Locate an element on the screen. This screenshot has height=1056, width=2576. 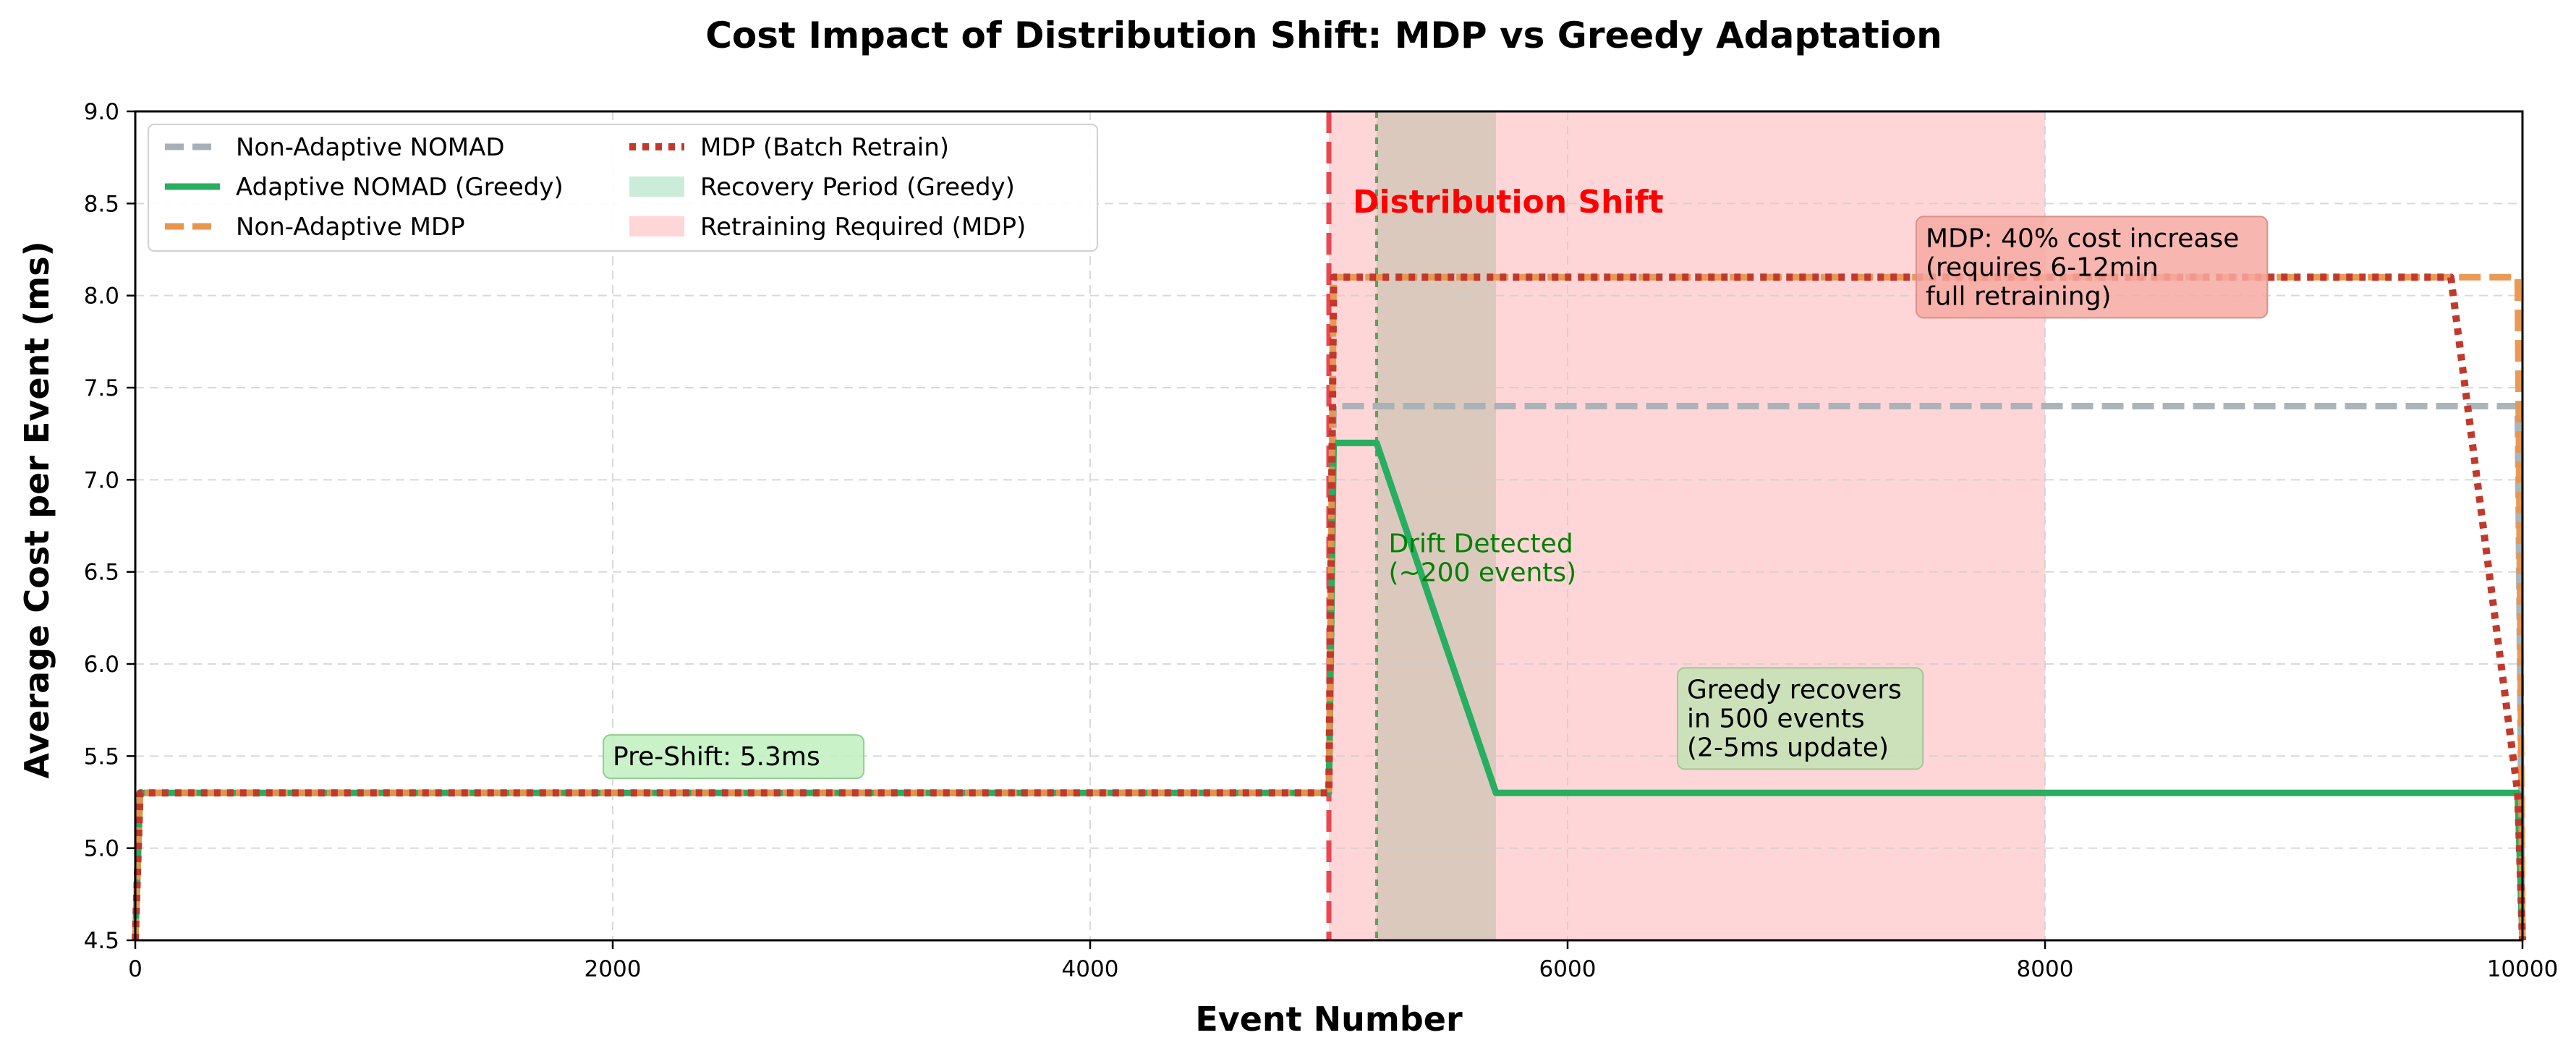
y-tick-label: 7.5 is located at coordinates (101, 388).